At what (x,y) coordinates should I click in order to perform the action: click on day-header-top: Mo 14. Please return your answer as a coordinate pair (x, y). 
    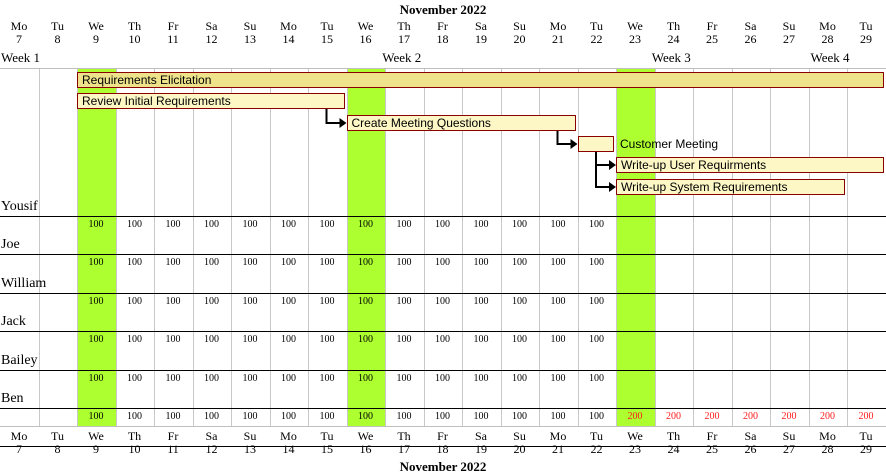
    Looking at the image, I should click on (289, 33).